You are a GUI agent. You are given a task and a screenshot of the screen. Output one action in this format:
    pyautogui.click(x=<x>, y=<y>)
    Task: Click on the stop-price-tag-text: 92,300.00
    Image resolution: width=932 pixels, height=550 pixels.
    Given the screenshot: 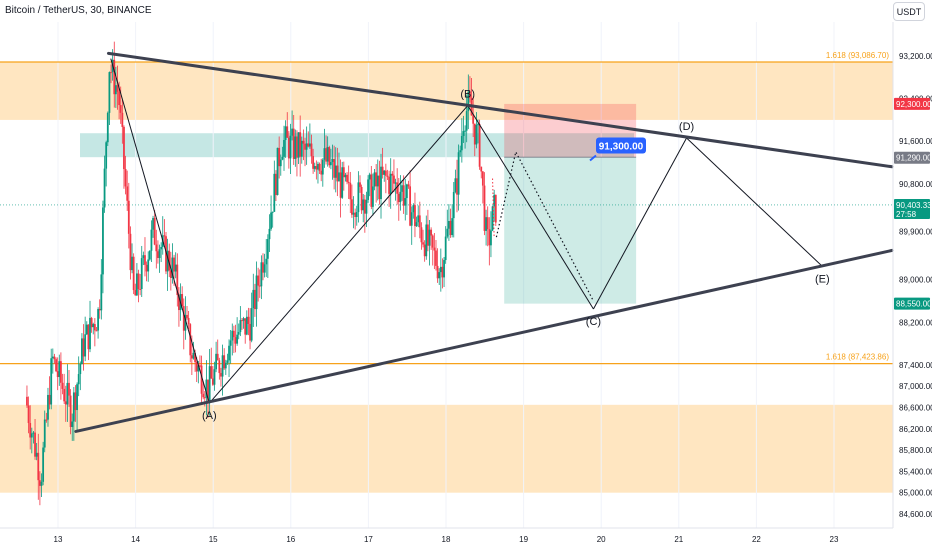 What is the action you would take?
    pyautogui.click(x=914, y=104)
    